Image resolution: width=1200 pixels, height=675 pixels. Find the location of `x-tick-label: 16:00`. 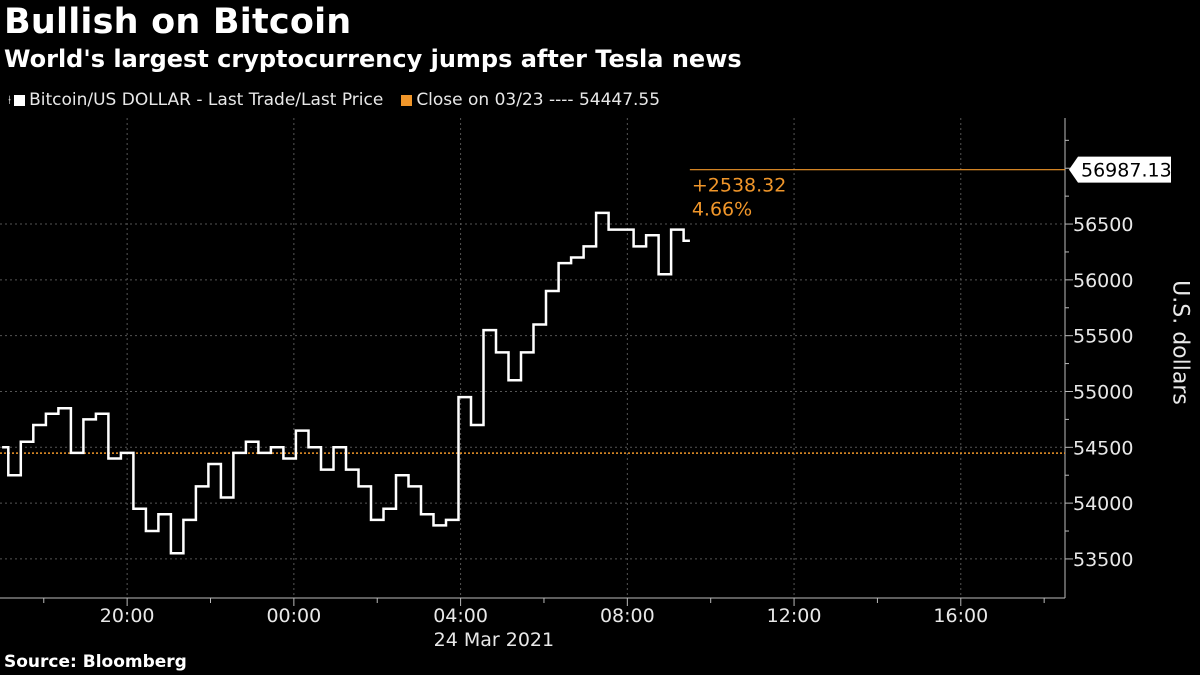

x-tick-label: 16:00 is located at coordinates (960, 616).